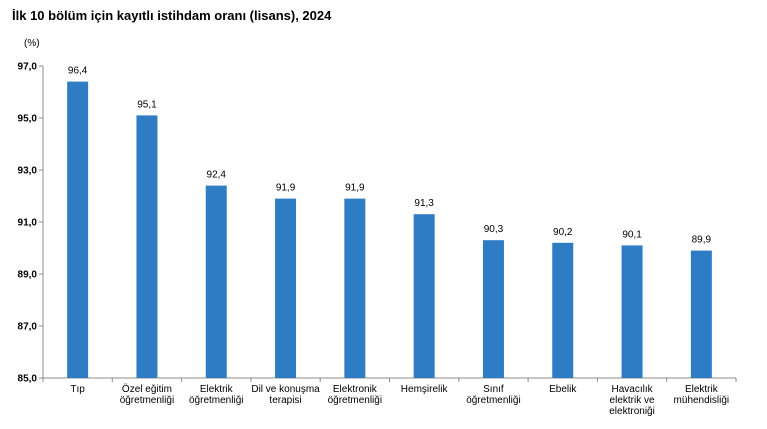 The image size is (767, 429). I want to click on y-tick-label: 97,0, so click(28, 67).